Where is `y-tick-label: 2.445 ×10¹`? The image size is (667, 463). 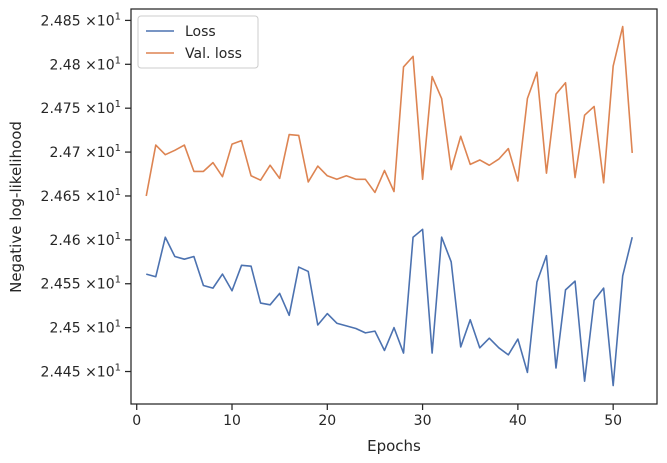
y-tick-label: 2.445 ×10¹ is located at coordinates (81, 372).